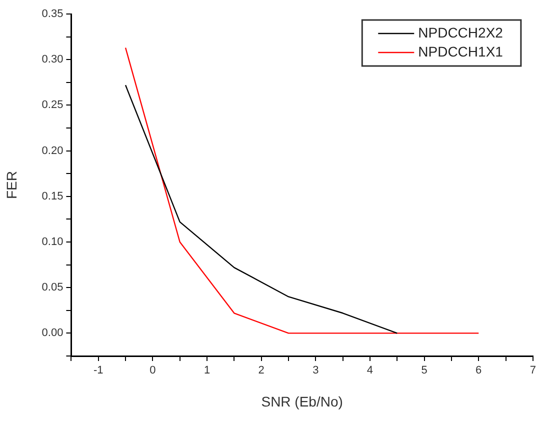 The width and height of the screenshot is (539, 425). What do you see at coordinates (11, 185) in the screenshot?
I see `y-axis-title: FER` at bounding box center [11, 185].